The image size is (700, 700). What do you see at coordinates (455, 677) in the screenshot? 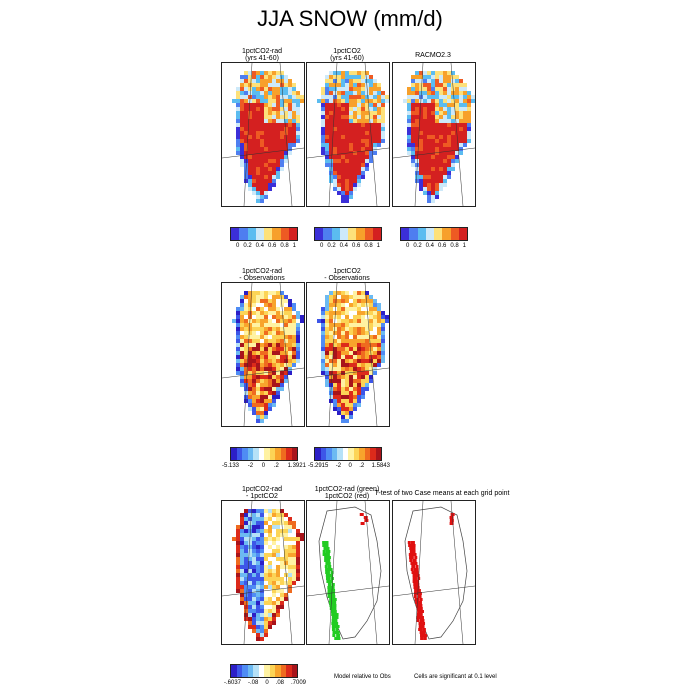
I see `note-cells-significant: Cells are significant at 0.1 level` at bounding box center [455, 677].